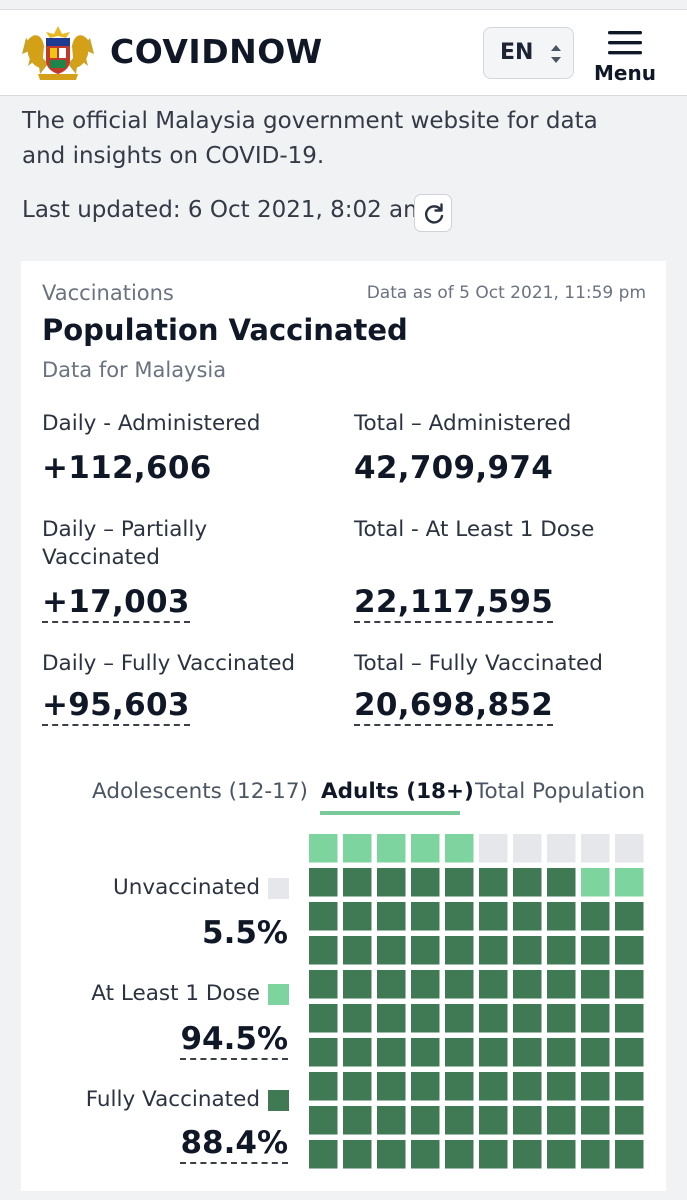 The image size is (687, 1200). I want to click on vaccination-waffle-chart, so click(479, 1003).